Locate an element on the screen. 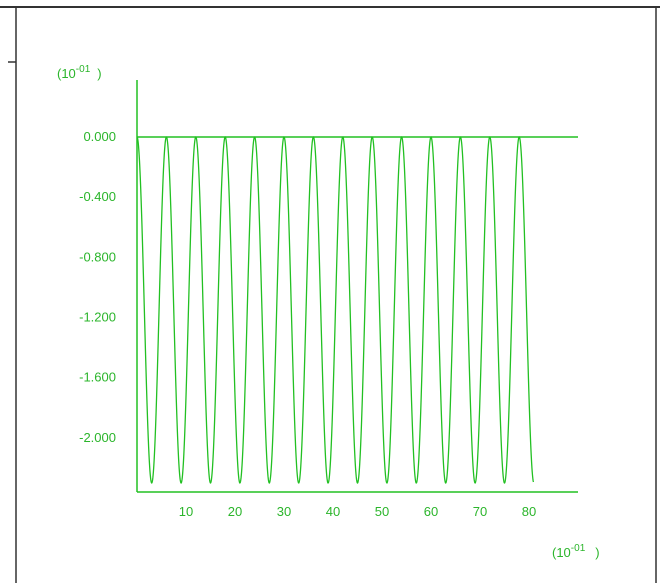 The image size is (660, 588). y-multiplier-label: (10-01) is located at coordinates (79, 72).